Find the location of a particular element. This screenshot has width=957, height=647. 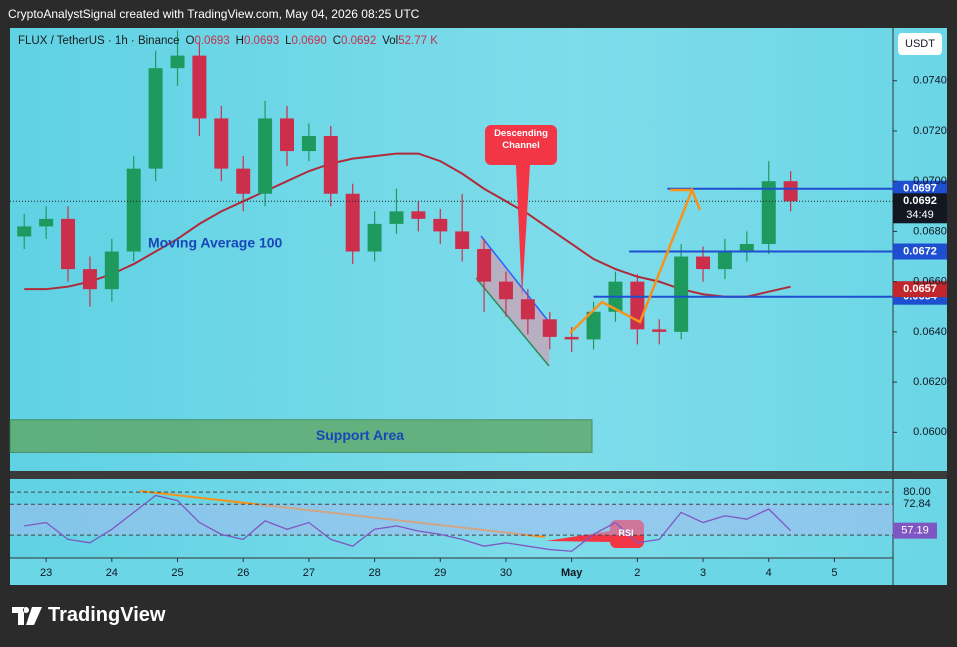

x-tick-label: 30 is located at coordinates (506, 573).